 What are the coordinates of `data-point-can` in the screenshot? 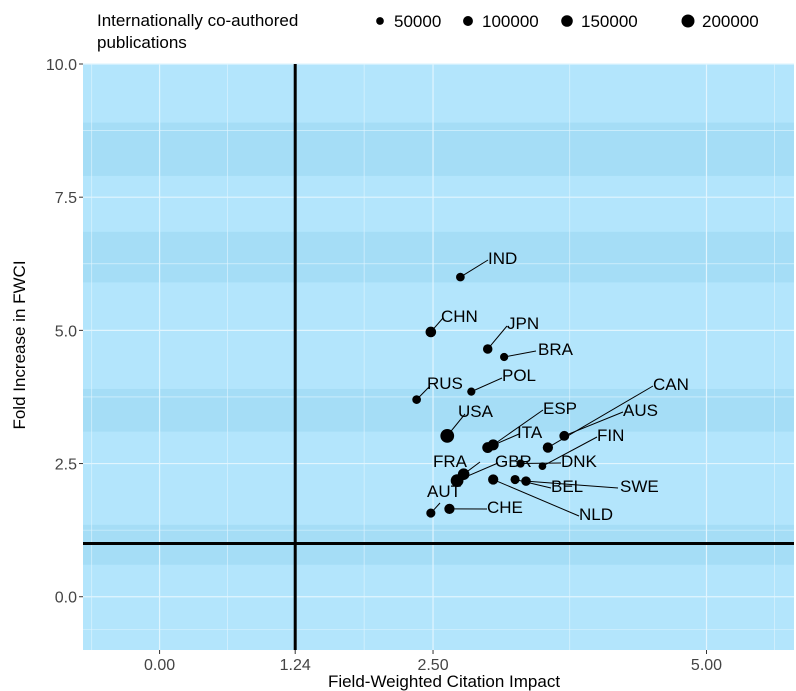 It's located at (548, 447).